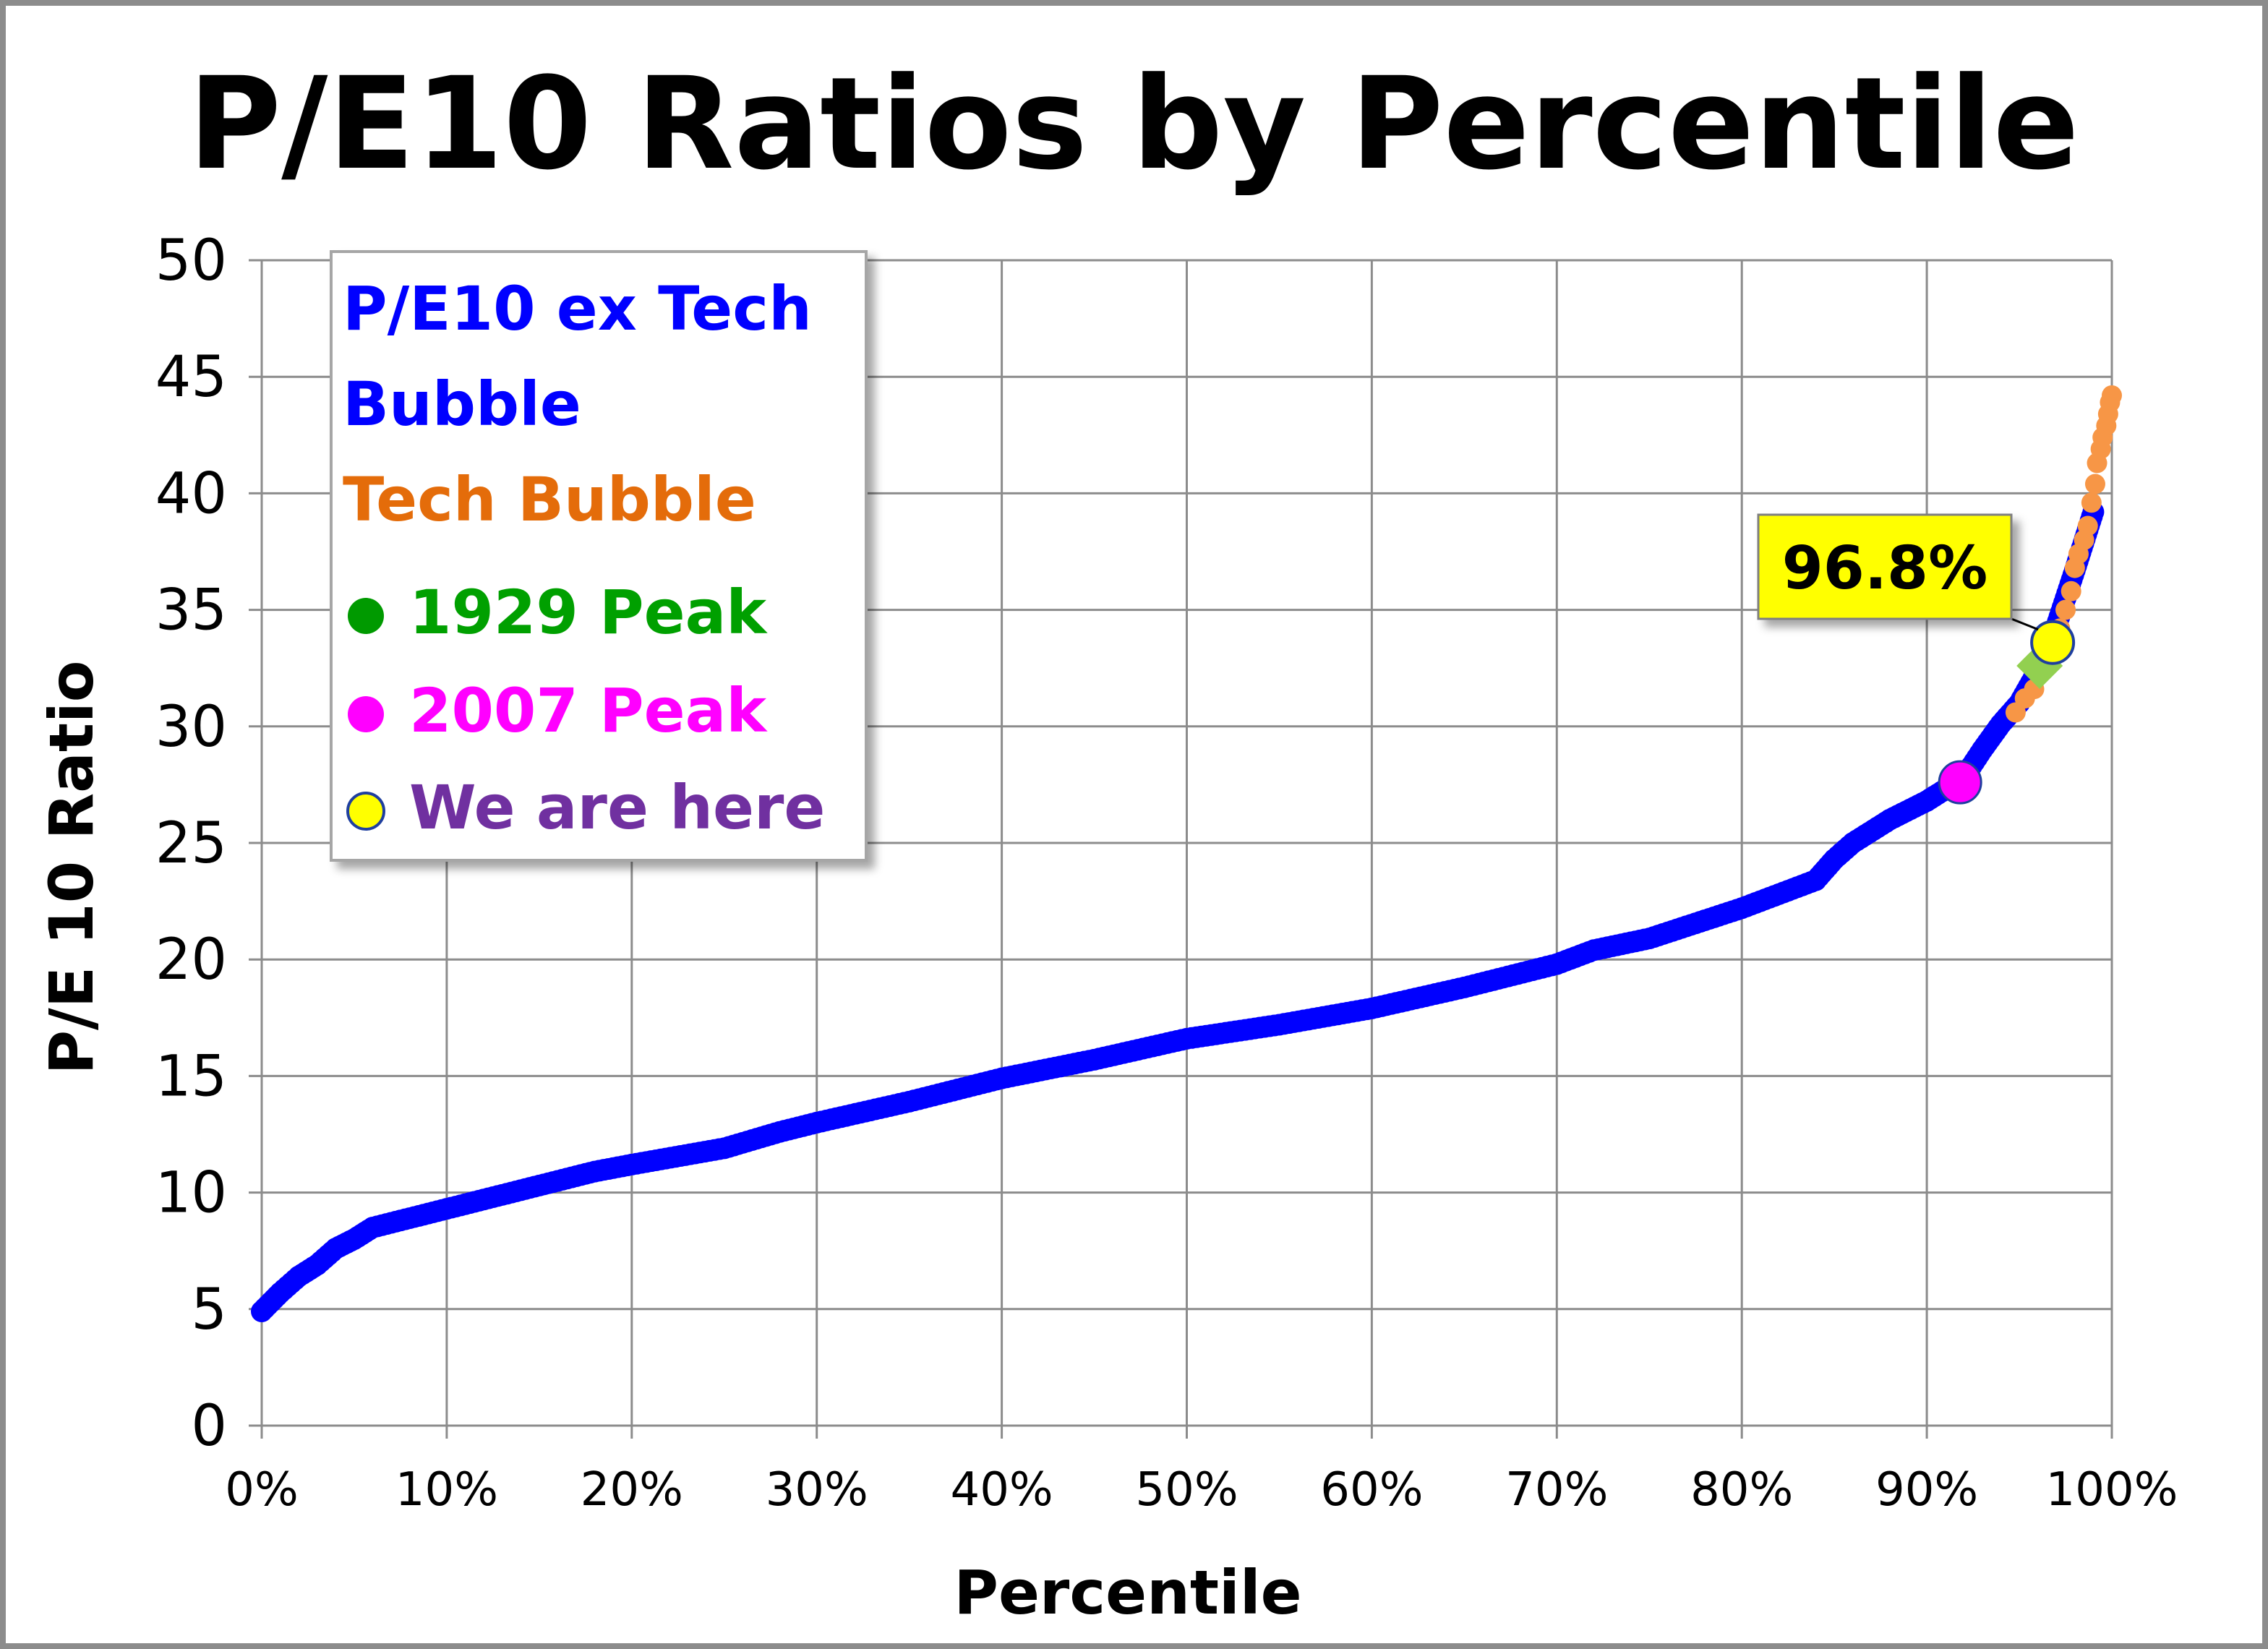 The image size is (2268, 1649). What do you see at coordinates (2053, 642) in the screenshot?
I see `data-point-we-are-here` at bounding box center [2053, 642].